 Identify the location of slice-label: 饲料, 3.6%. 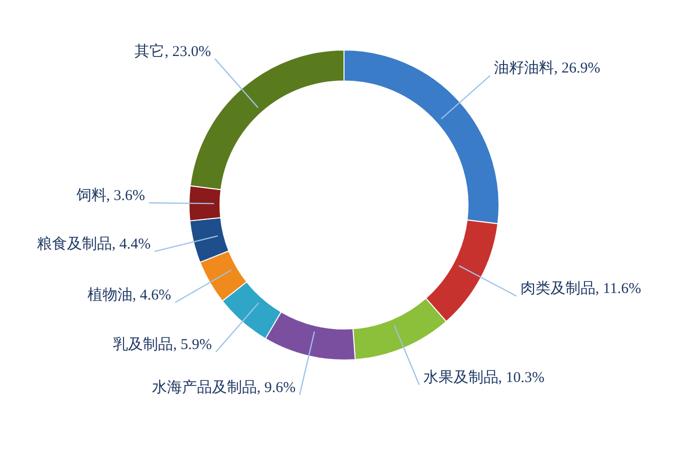
(110, 195).